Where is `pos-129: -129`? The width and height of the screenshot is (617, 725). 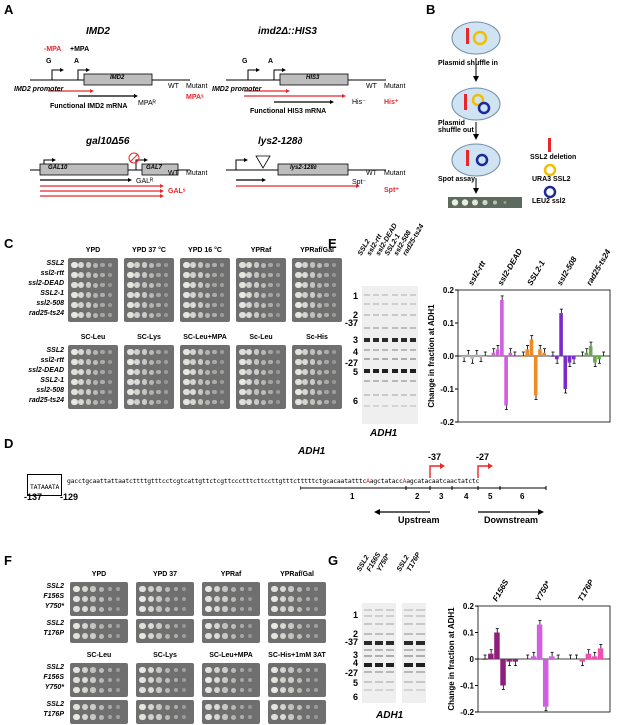
pos-129: -129 is located at coordinates (69, 497).